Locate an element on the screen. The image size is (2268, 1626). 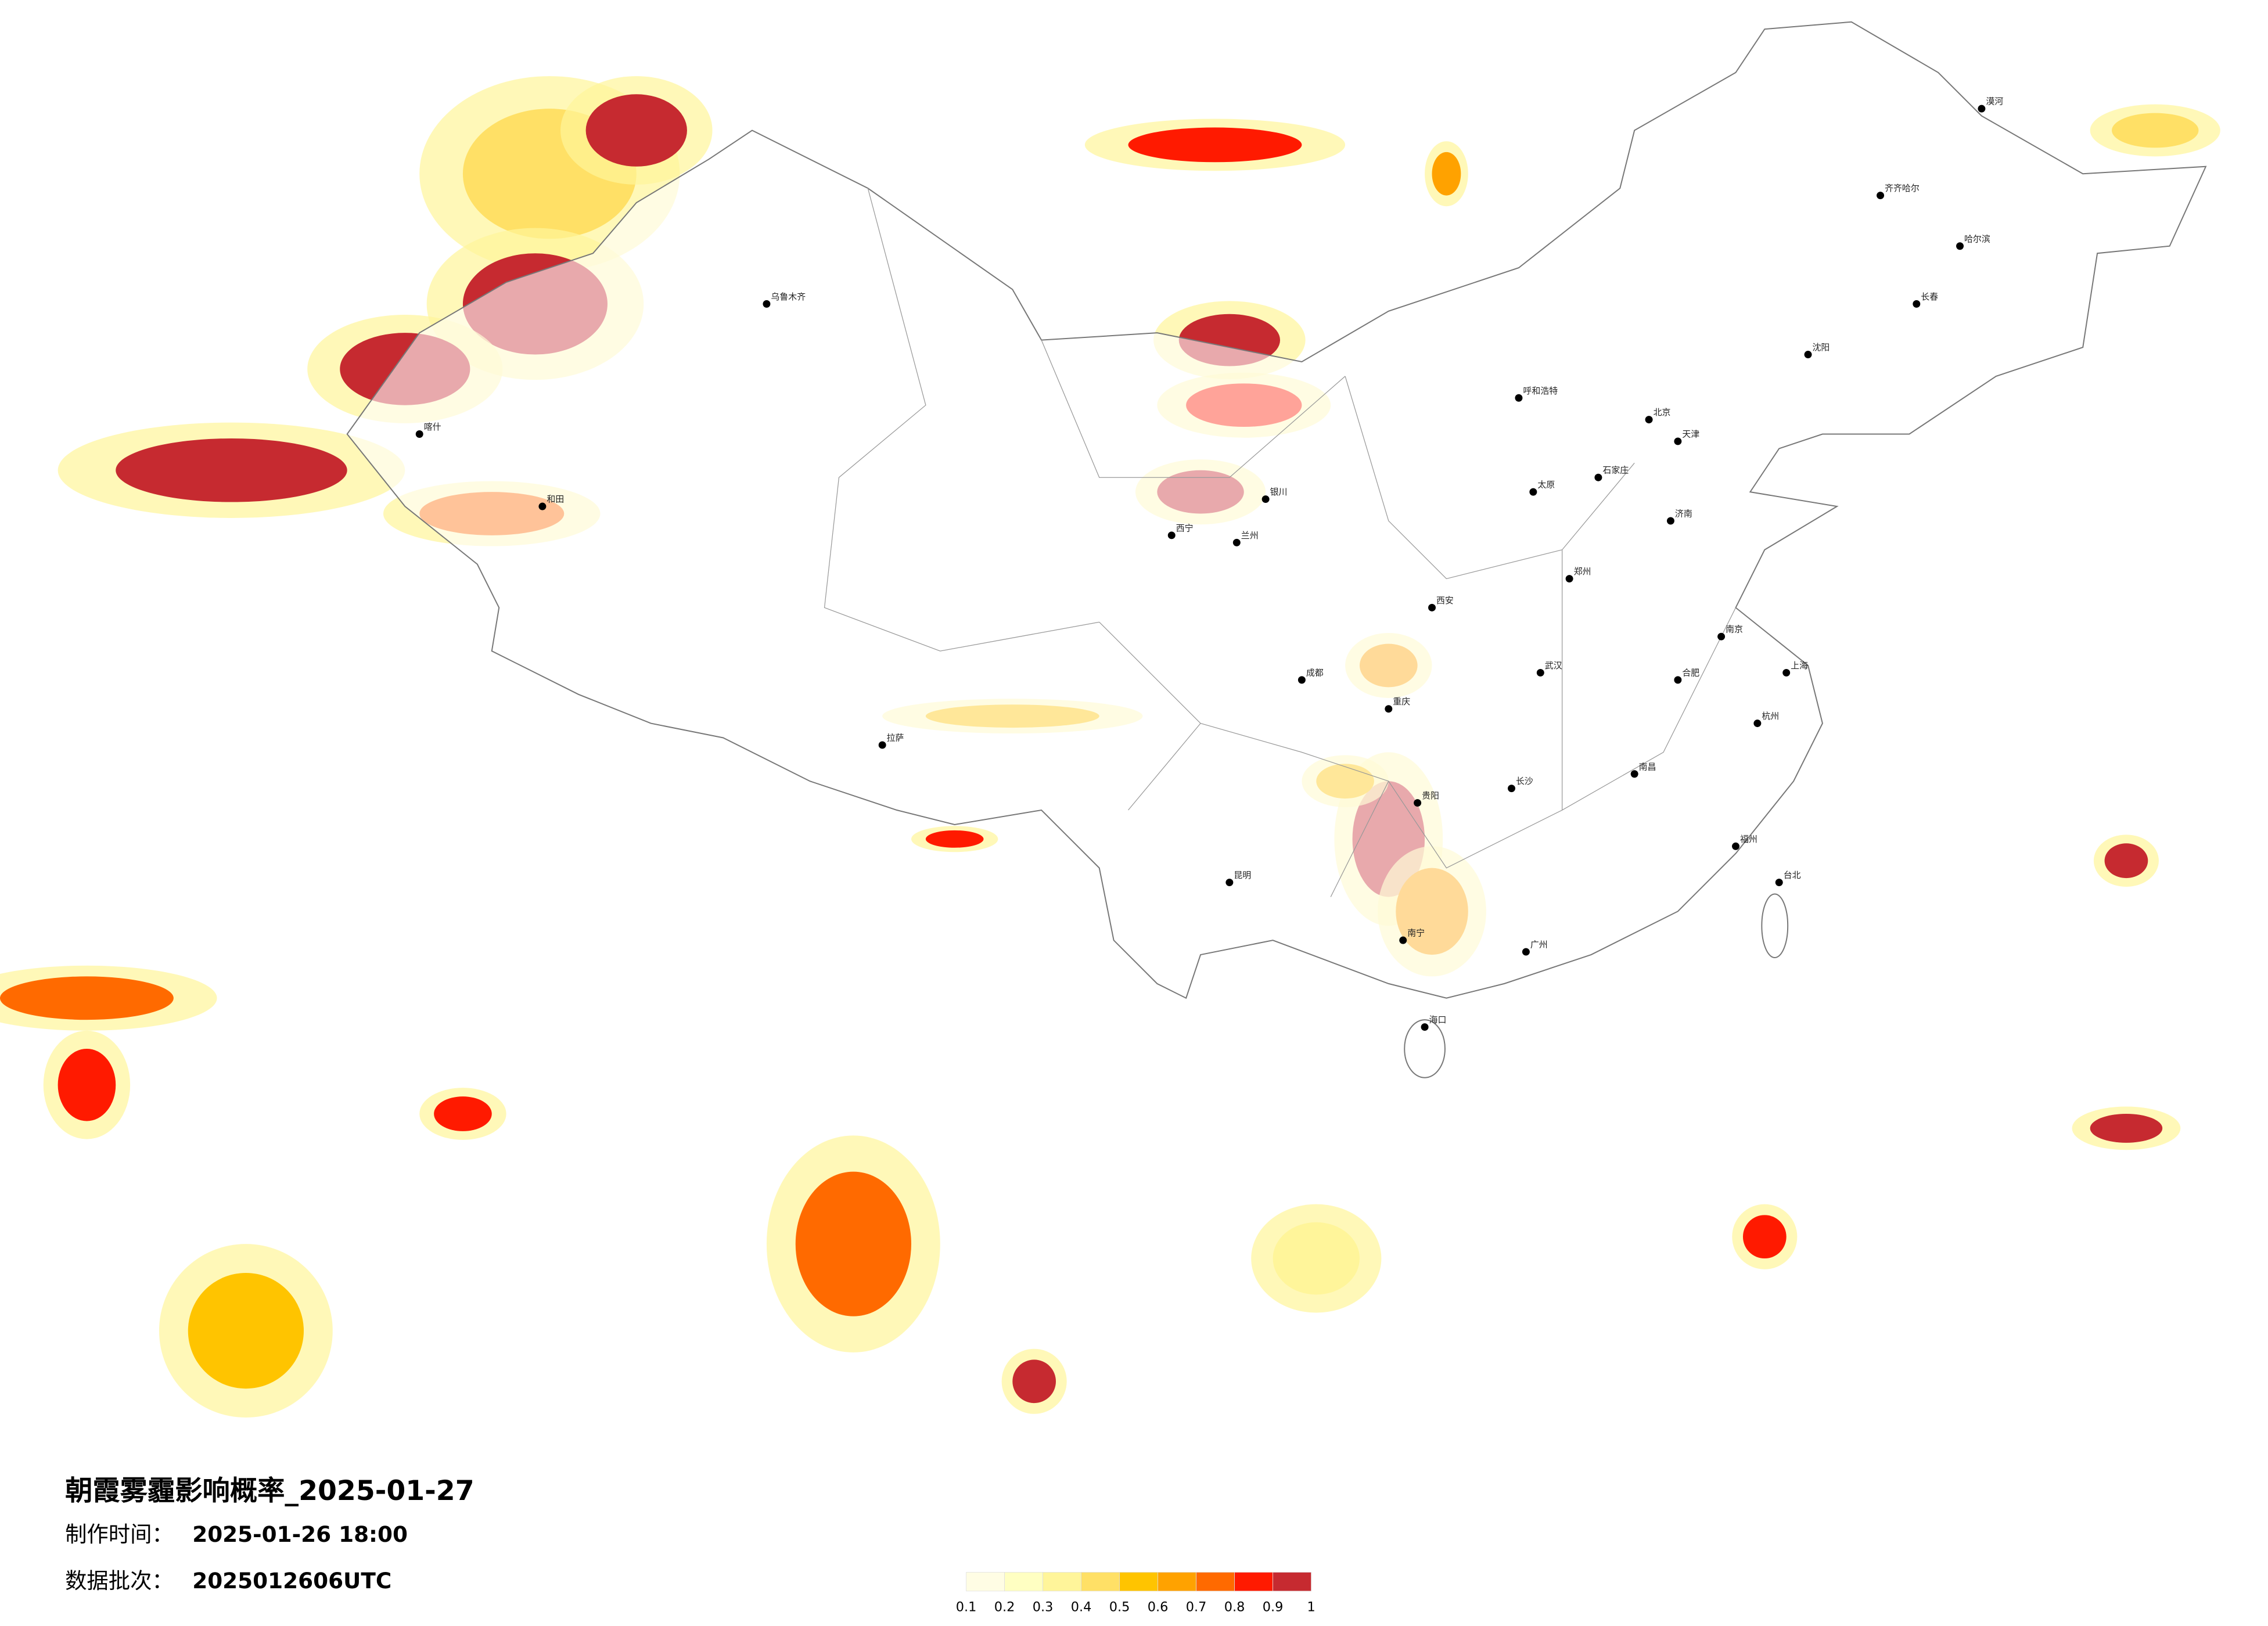
city-label: 南昌 is located at coordinates (1647, 767).